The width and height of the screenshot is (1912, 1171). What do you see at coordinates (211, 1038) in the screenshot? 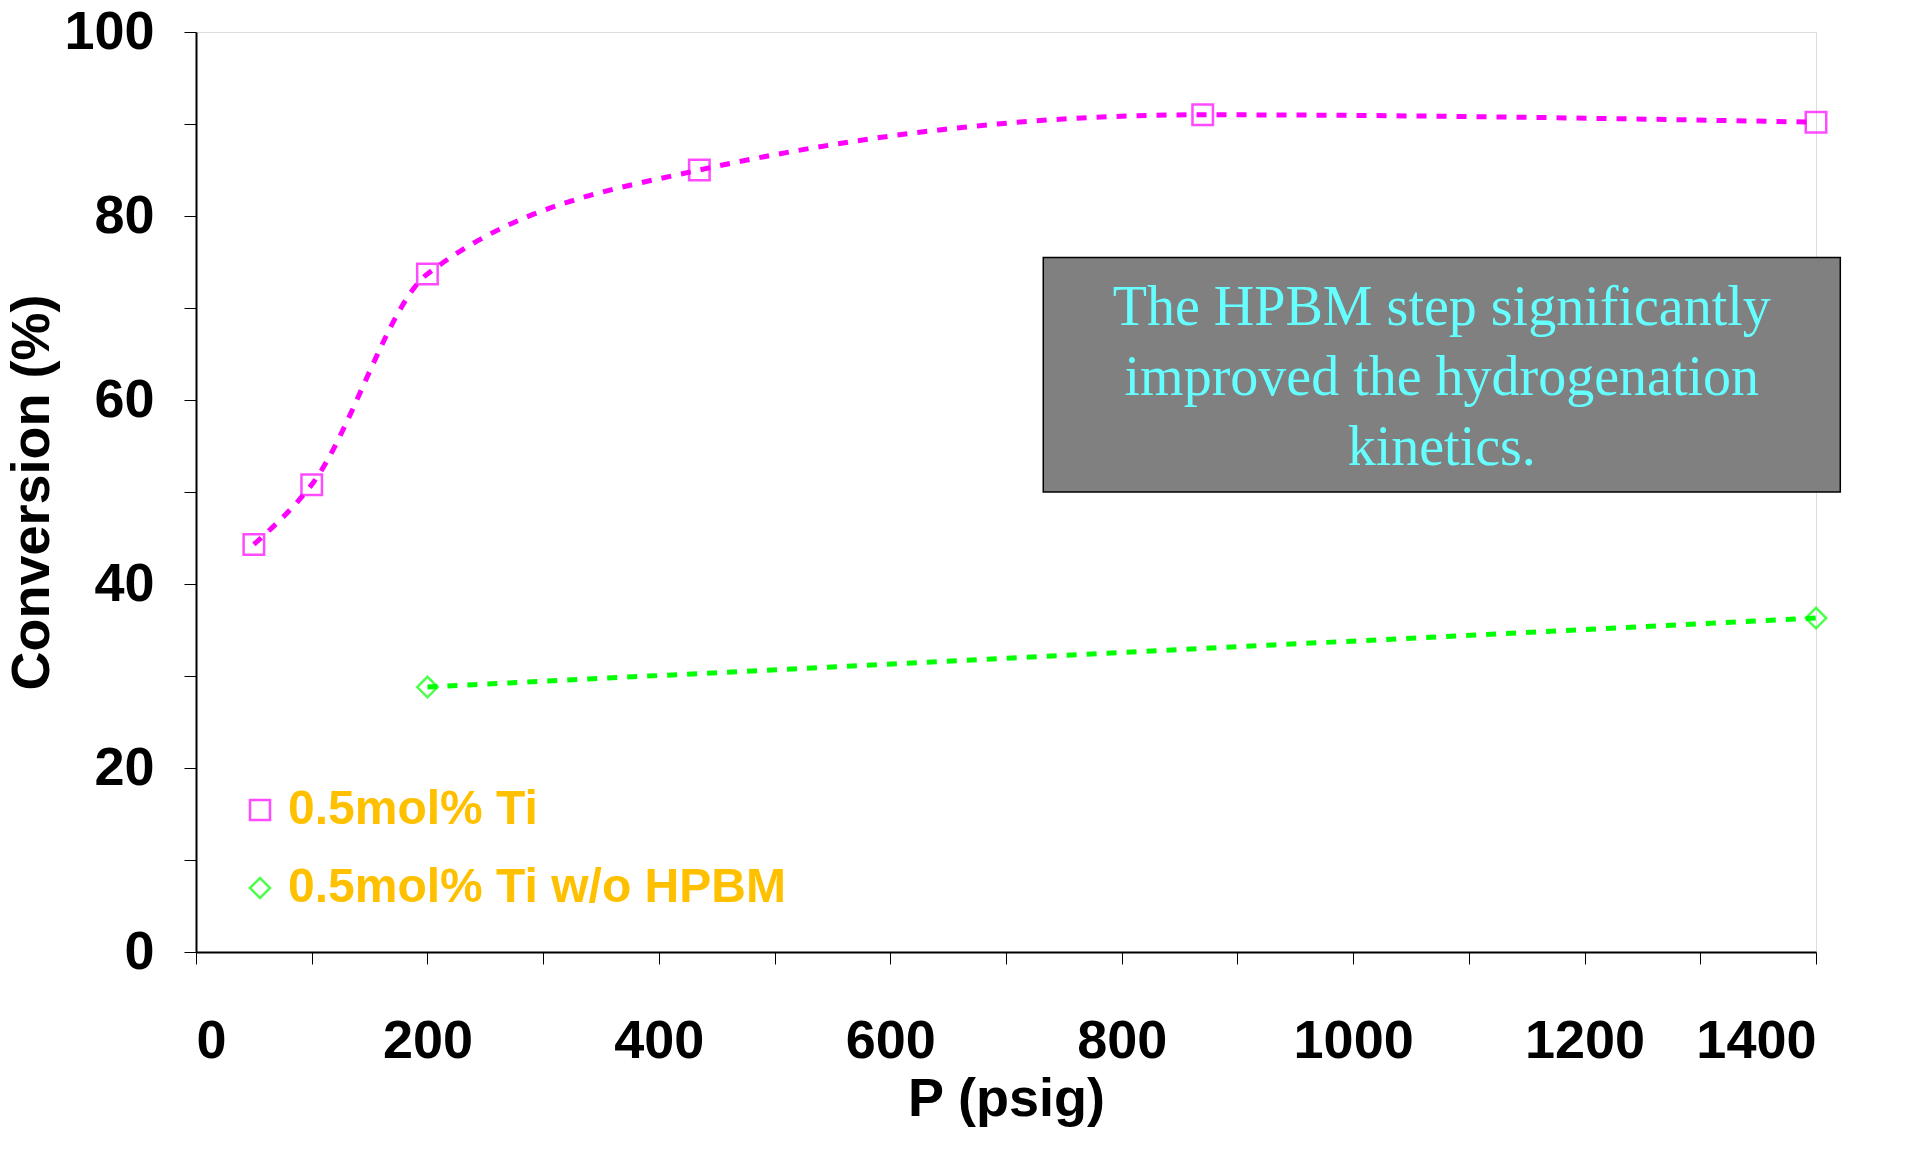
I see `x-tick-label: 0` at bounding box center [211, 1038].